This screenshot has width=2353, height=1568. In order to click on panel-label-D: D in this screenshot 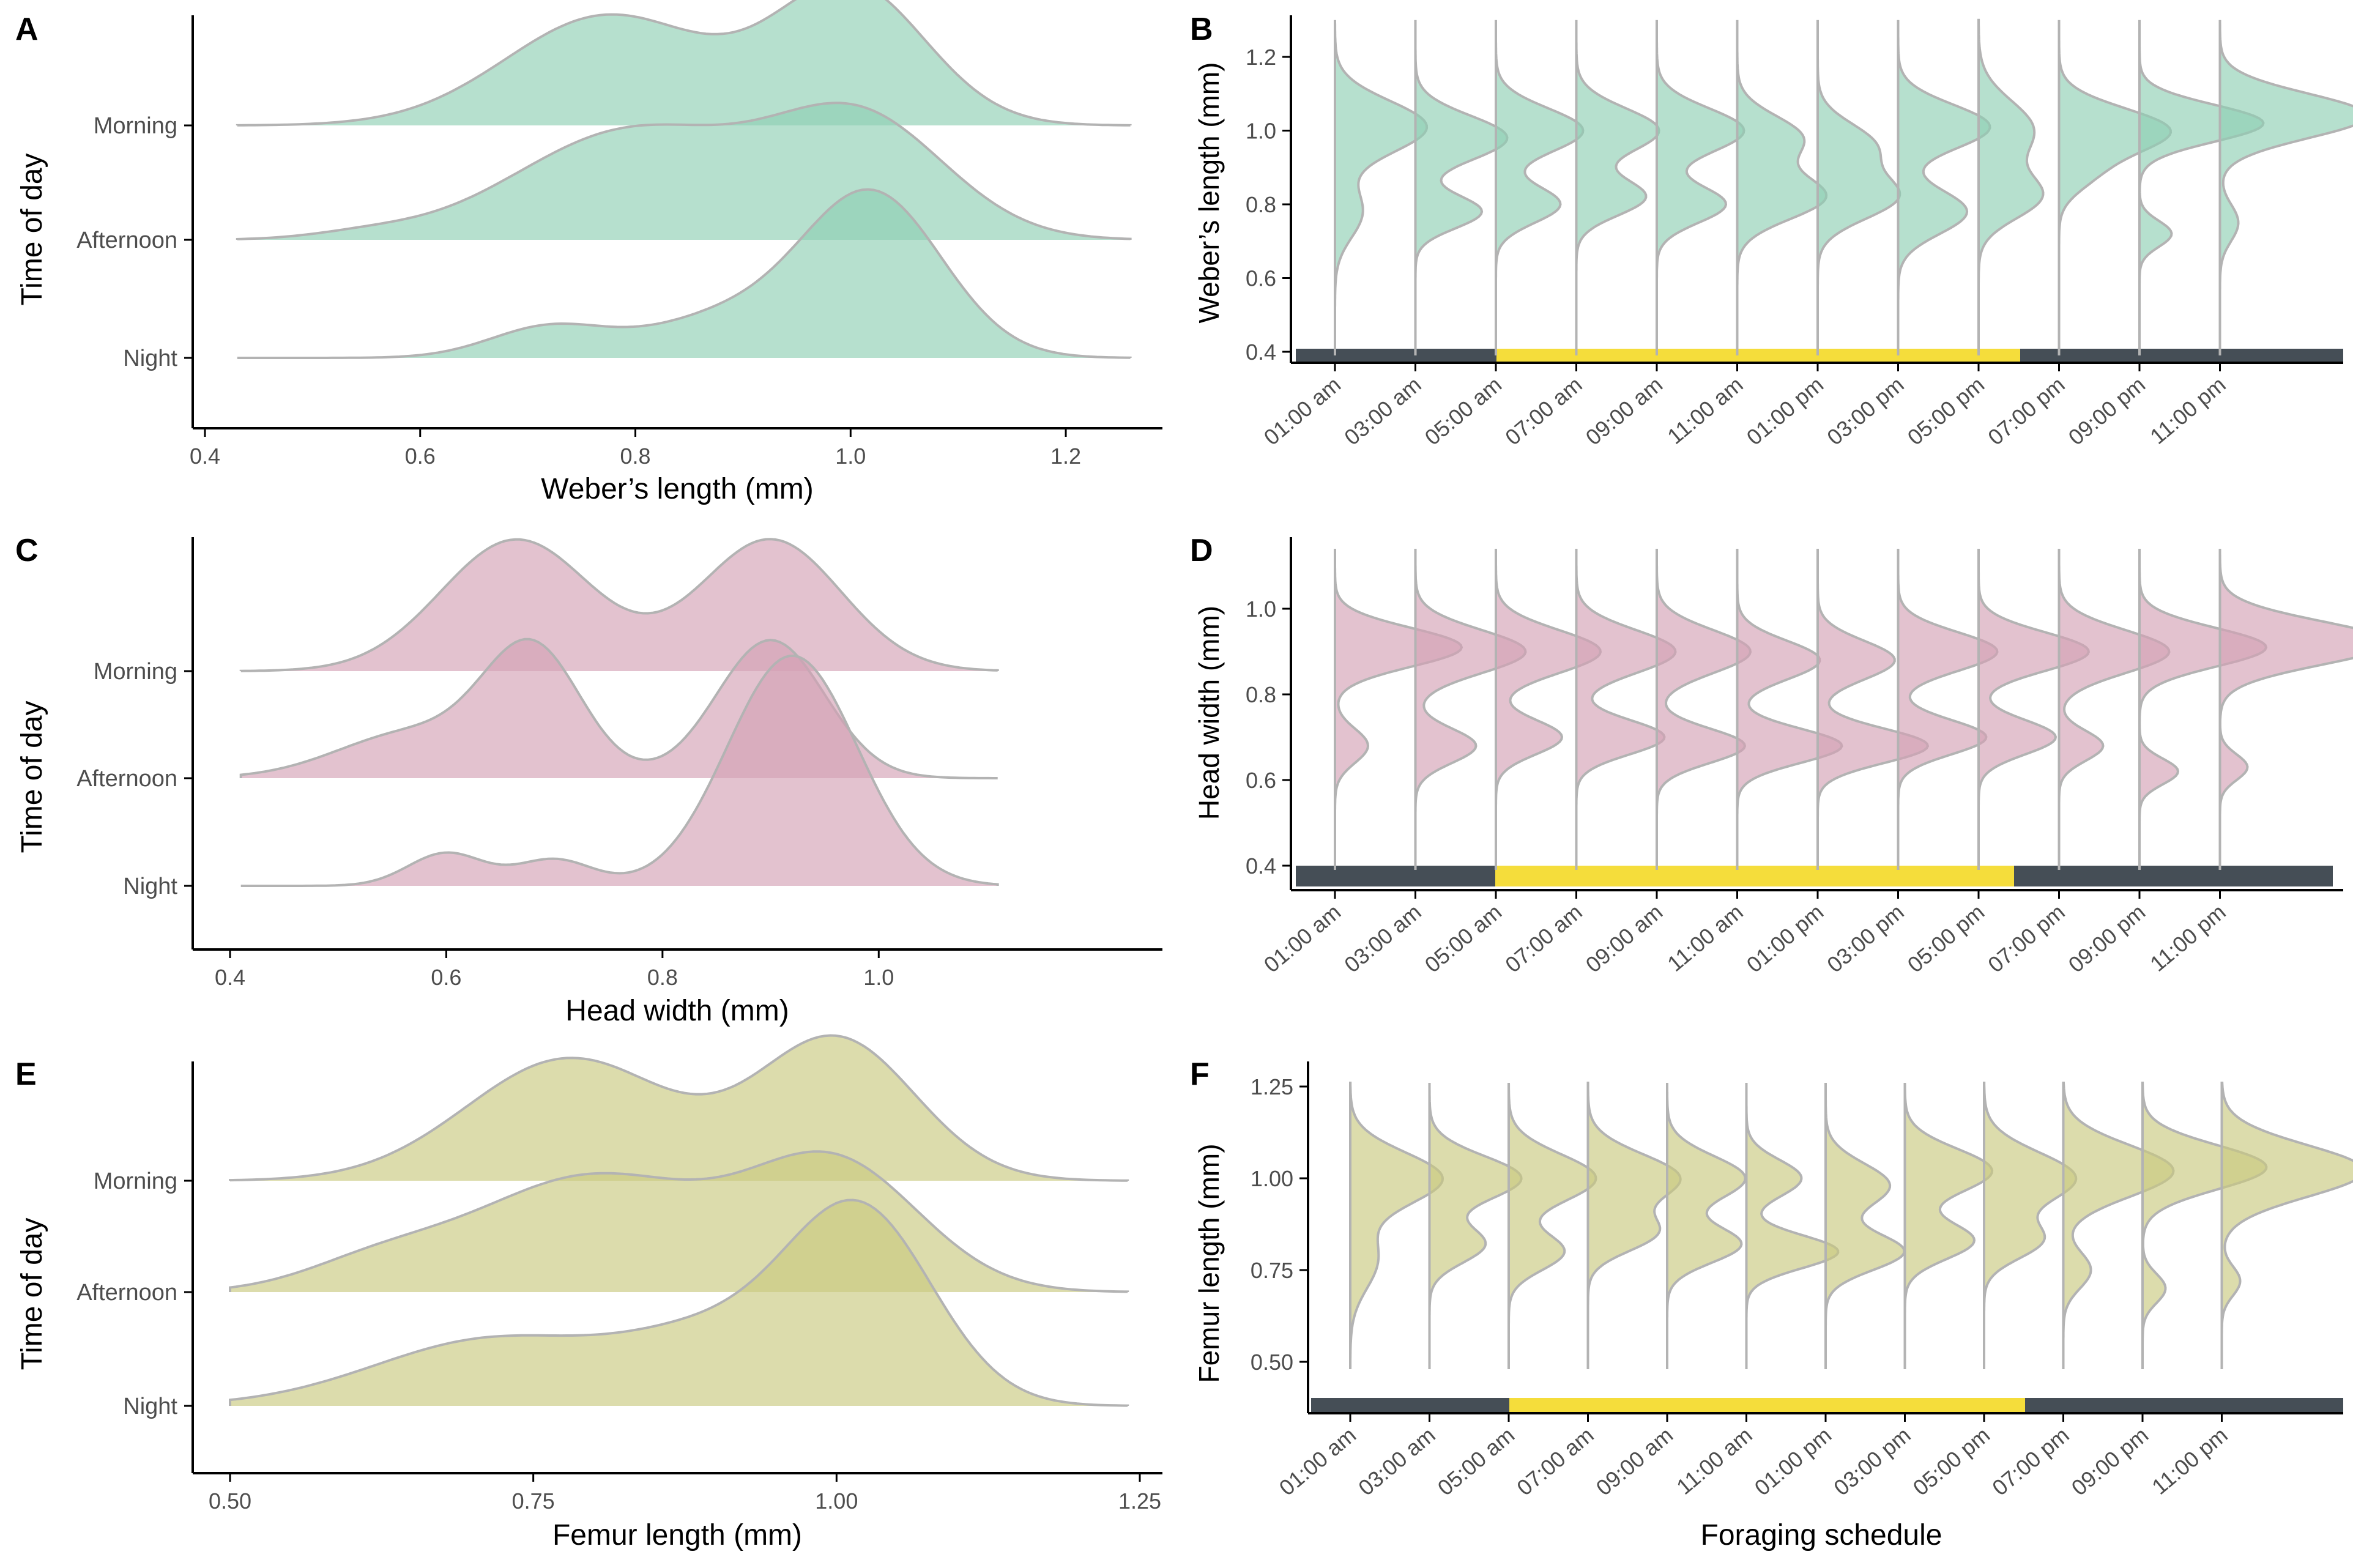, I will do `click(1201, 550)`.